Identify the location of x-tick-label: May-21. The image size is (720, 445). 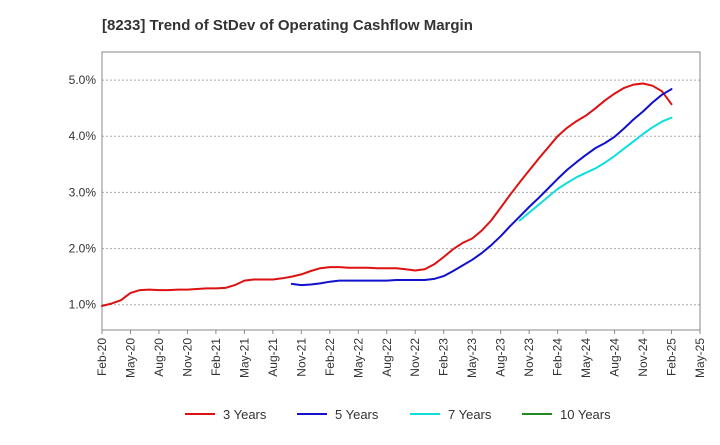
(244, 358).